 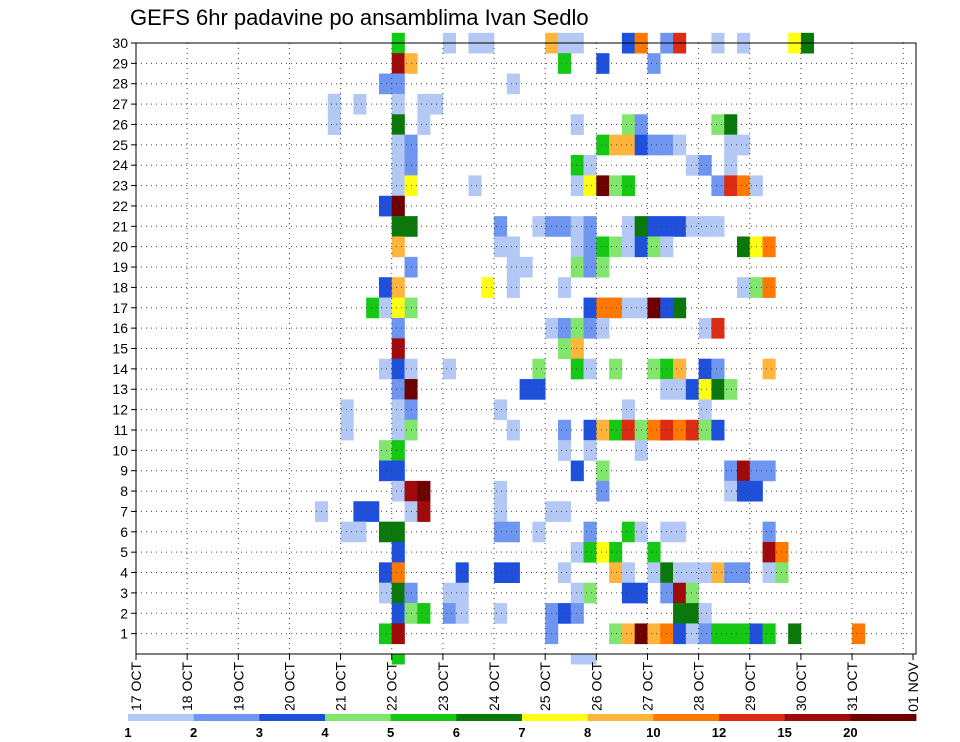 What do you see at coordinates (850, 732) in the screenshot?
I see `colorbar-label: 20` at bounding box center [850, 732].